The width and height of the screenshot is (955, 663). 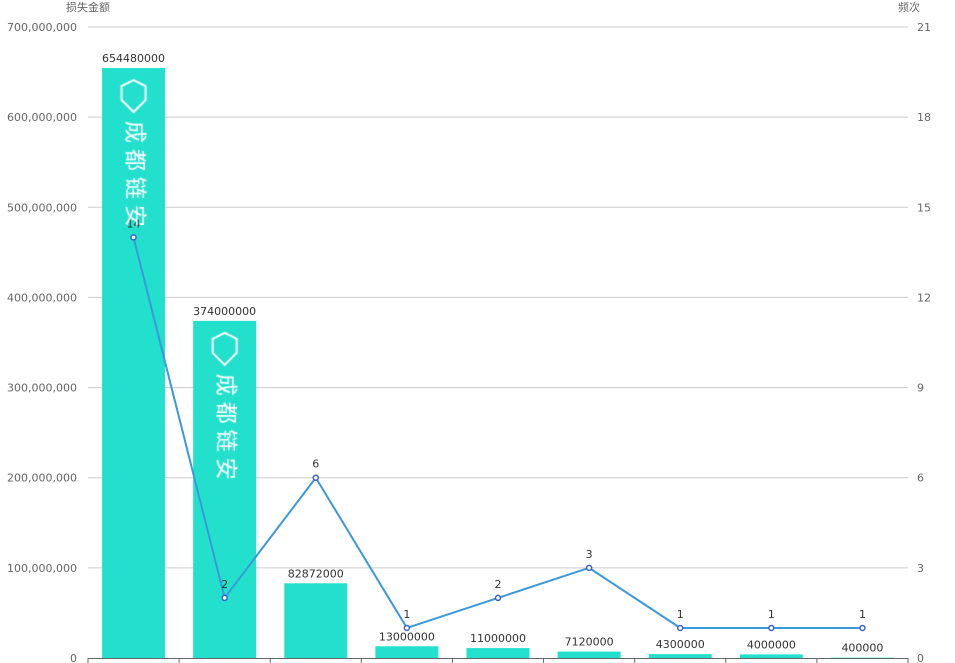 I want to click on left-tick-label: 200,000,000, so click(x=42, y=478).